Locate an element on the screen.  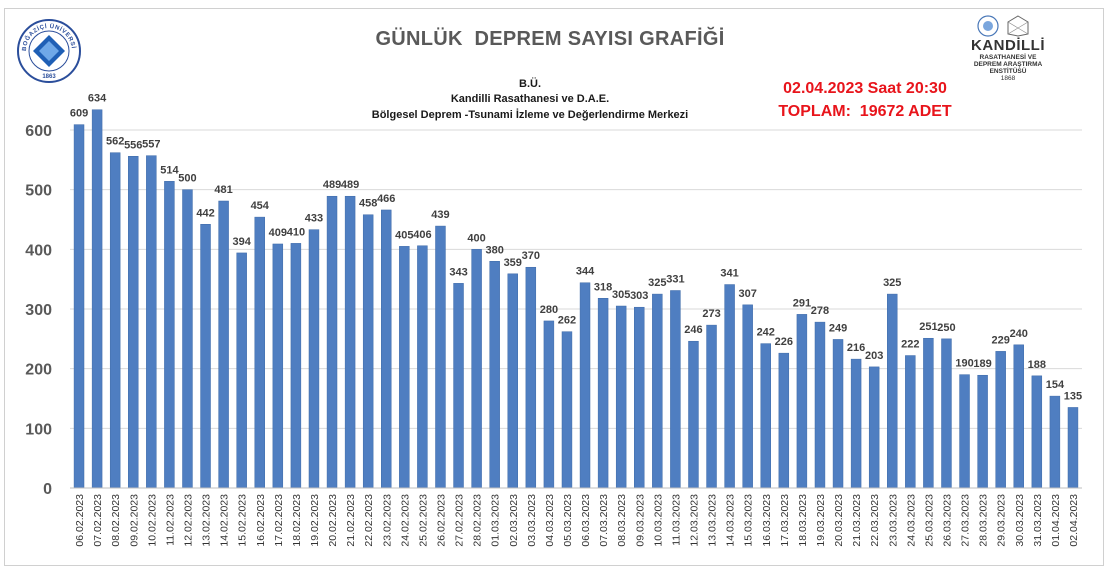
x-tick-label: 01.04.2023 is located at coordinates (1056, 520).